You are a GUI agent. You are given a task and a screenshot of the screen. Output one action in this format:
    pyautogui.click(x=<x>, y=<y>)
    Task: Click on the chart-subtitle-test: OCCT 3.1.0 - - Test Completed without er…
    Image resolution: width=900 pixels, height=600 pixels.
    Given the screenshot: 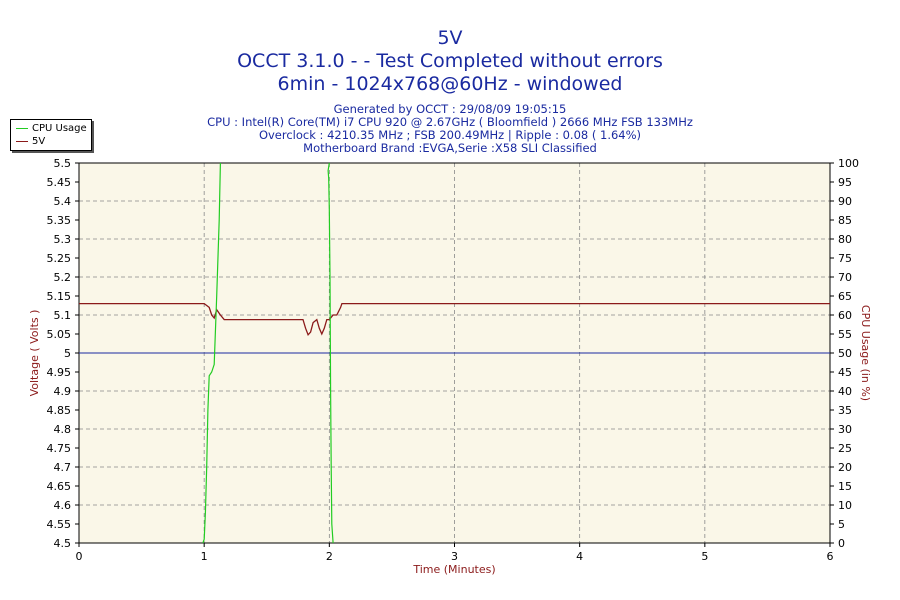 What is the action you would take?
    pyautogui.click(x=450, y=61)
    